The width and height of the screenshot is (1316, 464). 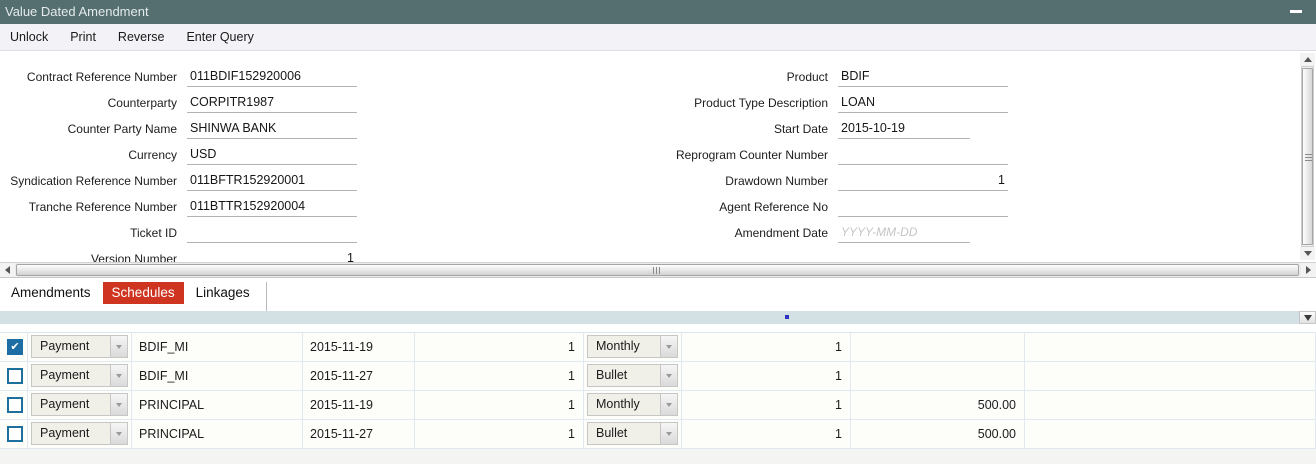 I want to click on product-type-description-label: Product Type Description, so click(x=761, y=103).